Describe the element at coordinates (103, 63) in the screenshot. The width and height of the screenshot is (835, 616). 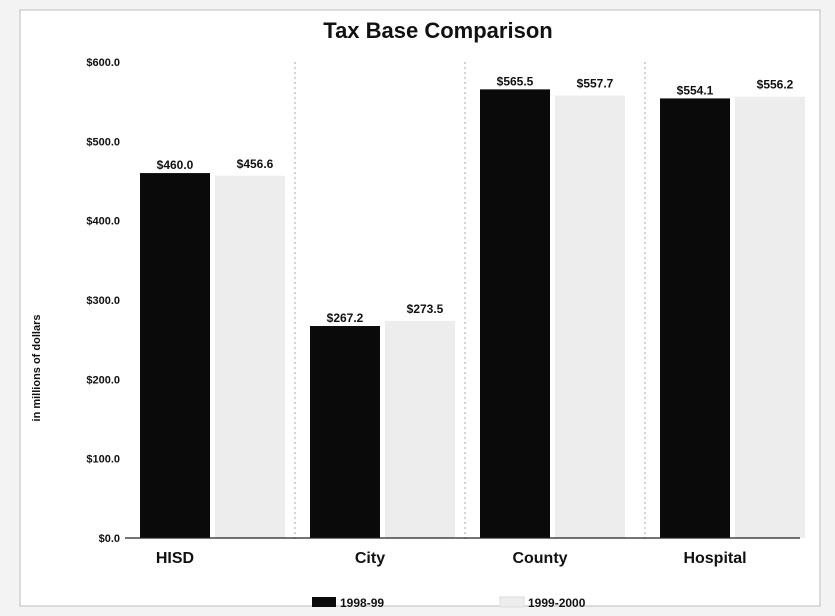
I see `y-tick-label: $600.0` at that location.